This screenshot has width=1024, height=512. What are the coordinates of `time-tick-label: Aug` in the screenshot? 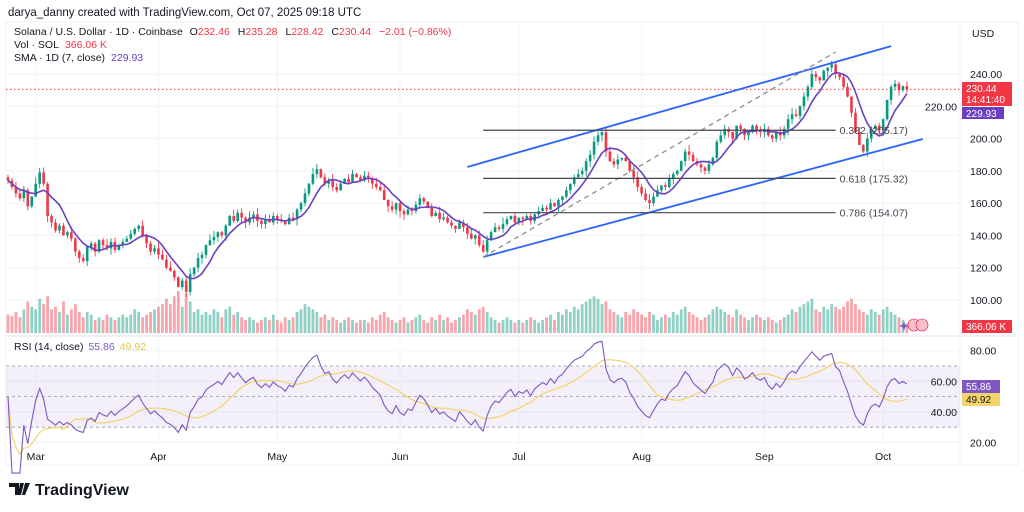 It's located at (641, 457).